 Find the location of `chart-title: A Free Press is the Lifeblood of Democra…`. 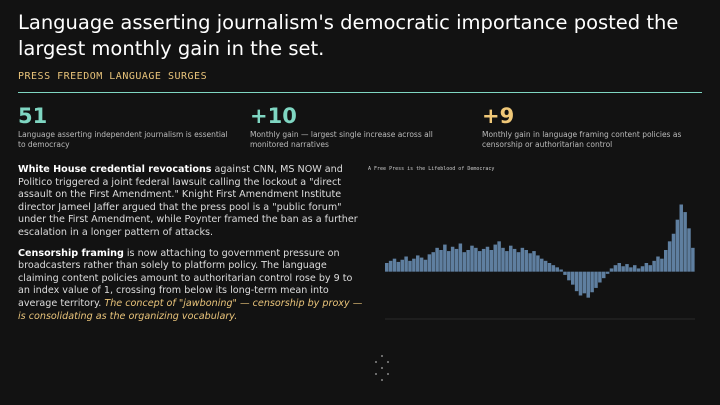

chart-title: A Free Press is the Lifeblood of Democra… is located at coordinates (431, 169).